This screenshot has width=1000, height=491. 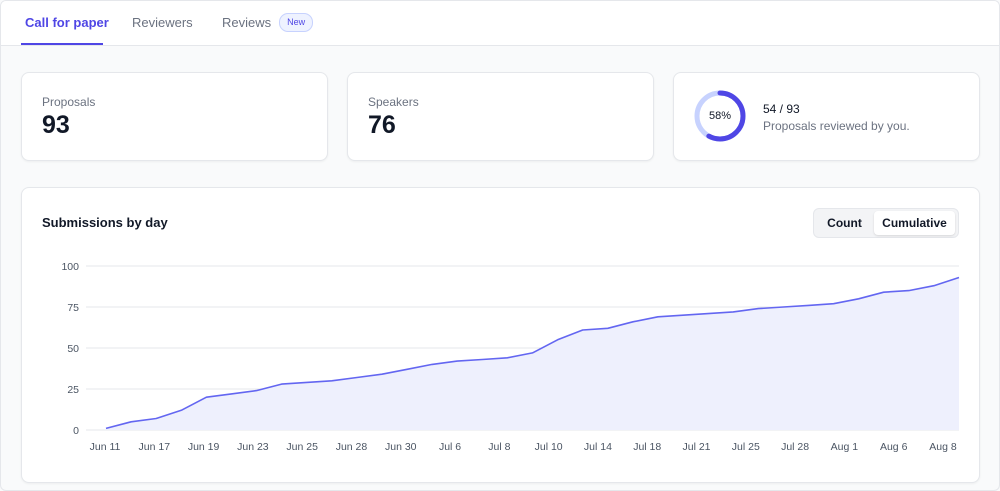 I want to click on proposals-value: 93, so click(x=56, y=125).